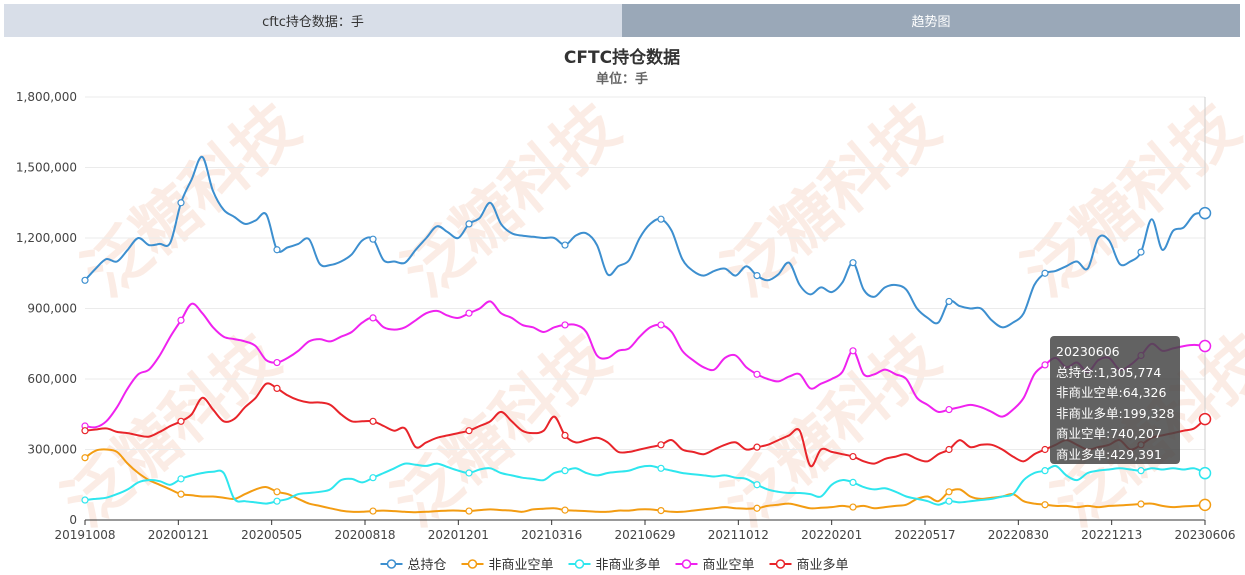 The width and height of the screenshot is (1245, 575). What do you see at coordinates (271, 535) in the screenshot?
I see `x-tick-label: 20200505` at bounding box center [271, 535].